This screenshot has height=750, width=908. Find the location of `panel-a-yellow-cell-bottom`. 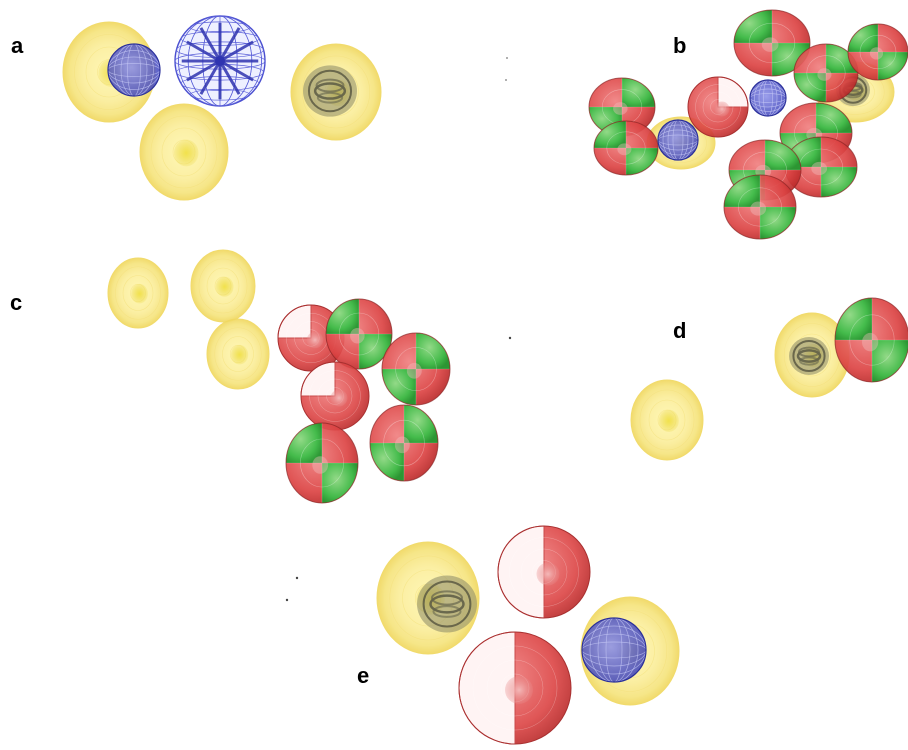

panel-a-yellow-cell-bottom is located at coordinates (184, 152).